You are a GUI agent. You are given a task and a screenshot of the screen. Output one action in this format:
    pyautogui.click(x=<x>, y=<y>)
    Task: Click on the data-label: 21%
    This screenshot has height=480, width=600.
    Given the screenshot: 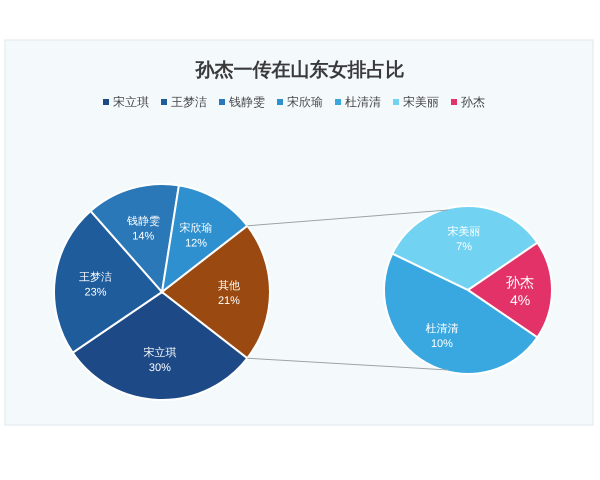 What is the action you would take?
    pyautogui.click(x=229, y=301)
    